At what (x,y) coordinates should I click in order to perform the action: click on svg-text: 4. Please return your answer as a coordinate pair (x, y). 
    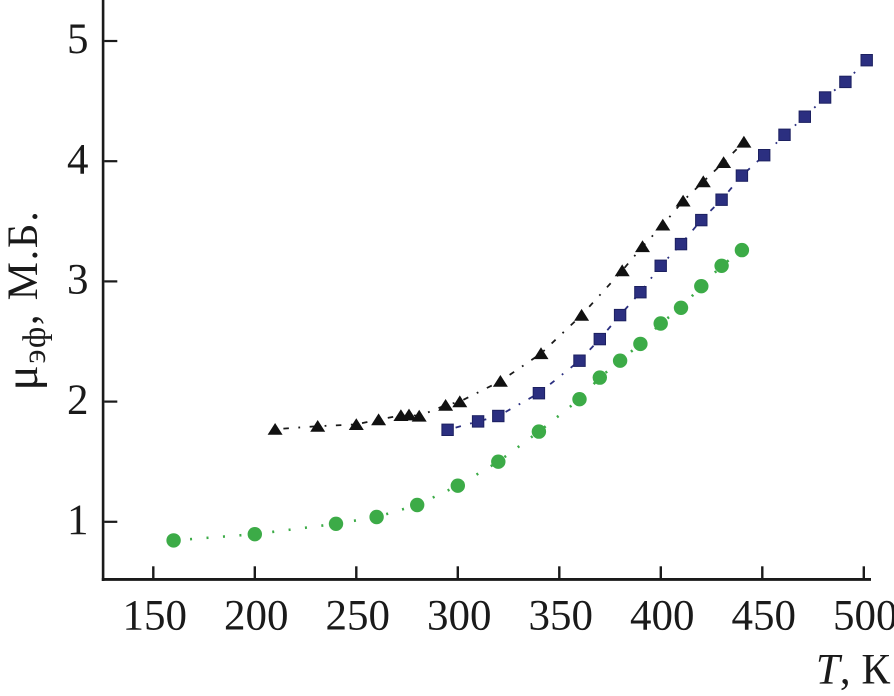
    Looking at the image, I should click on (78, 159).